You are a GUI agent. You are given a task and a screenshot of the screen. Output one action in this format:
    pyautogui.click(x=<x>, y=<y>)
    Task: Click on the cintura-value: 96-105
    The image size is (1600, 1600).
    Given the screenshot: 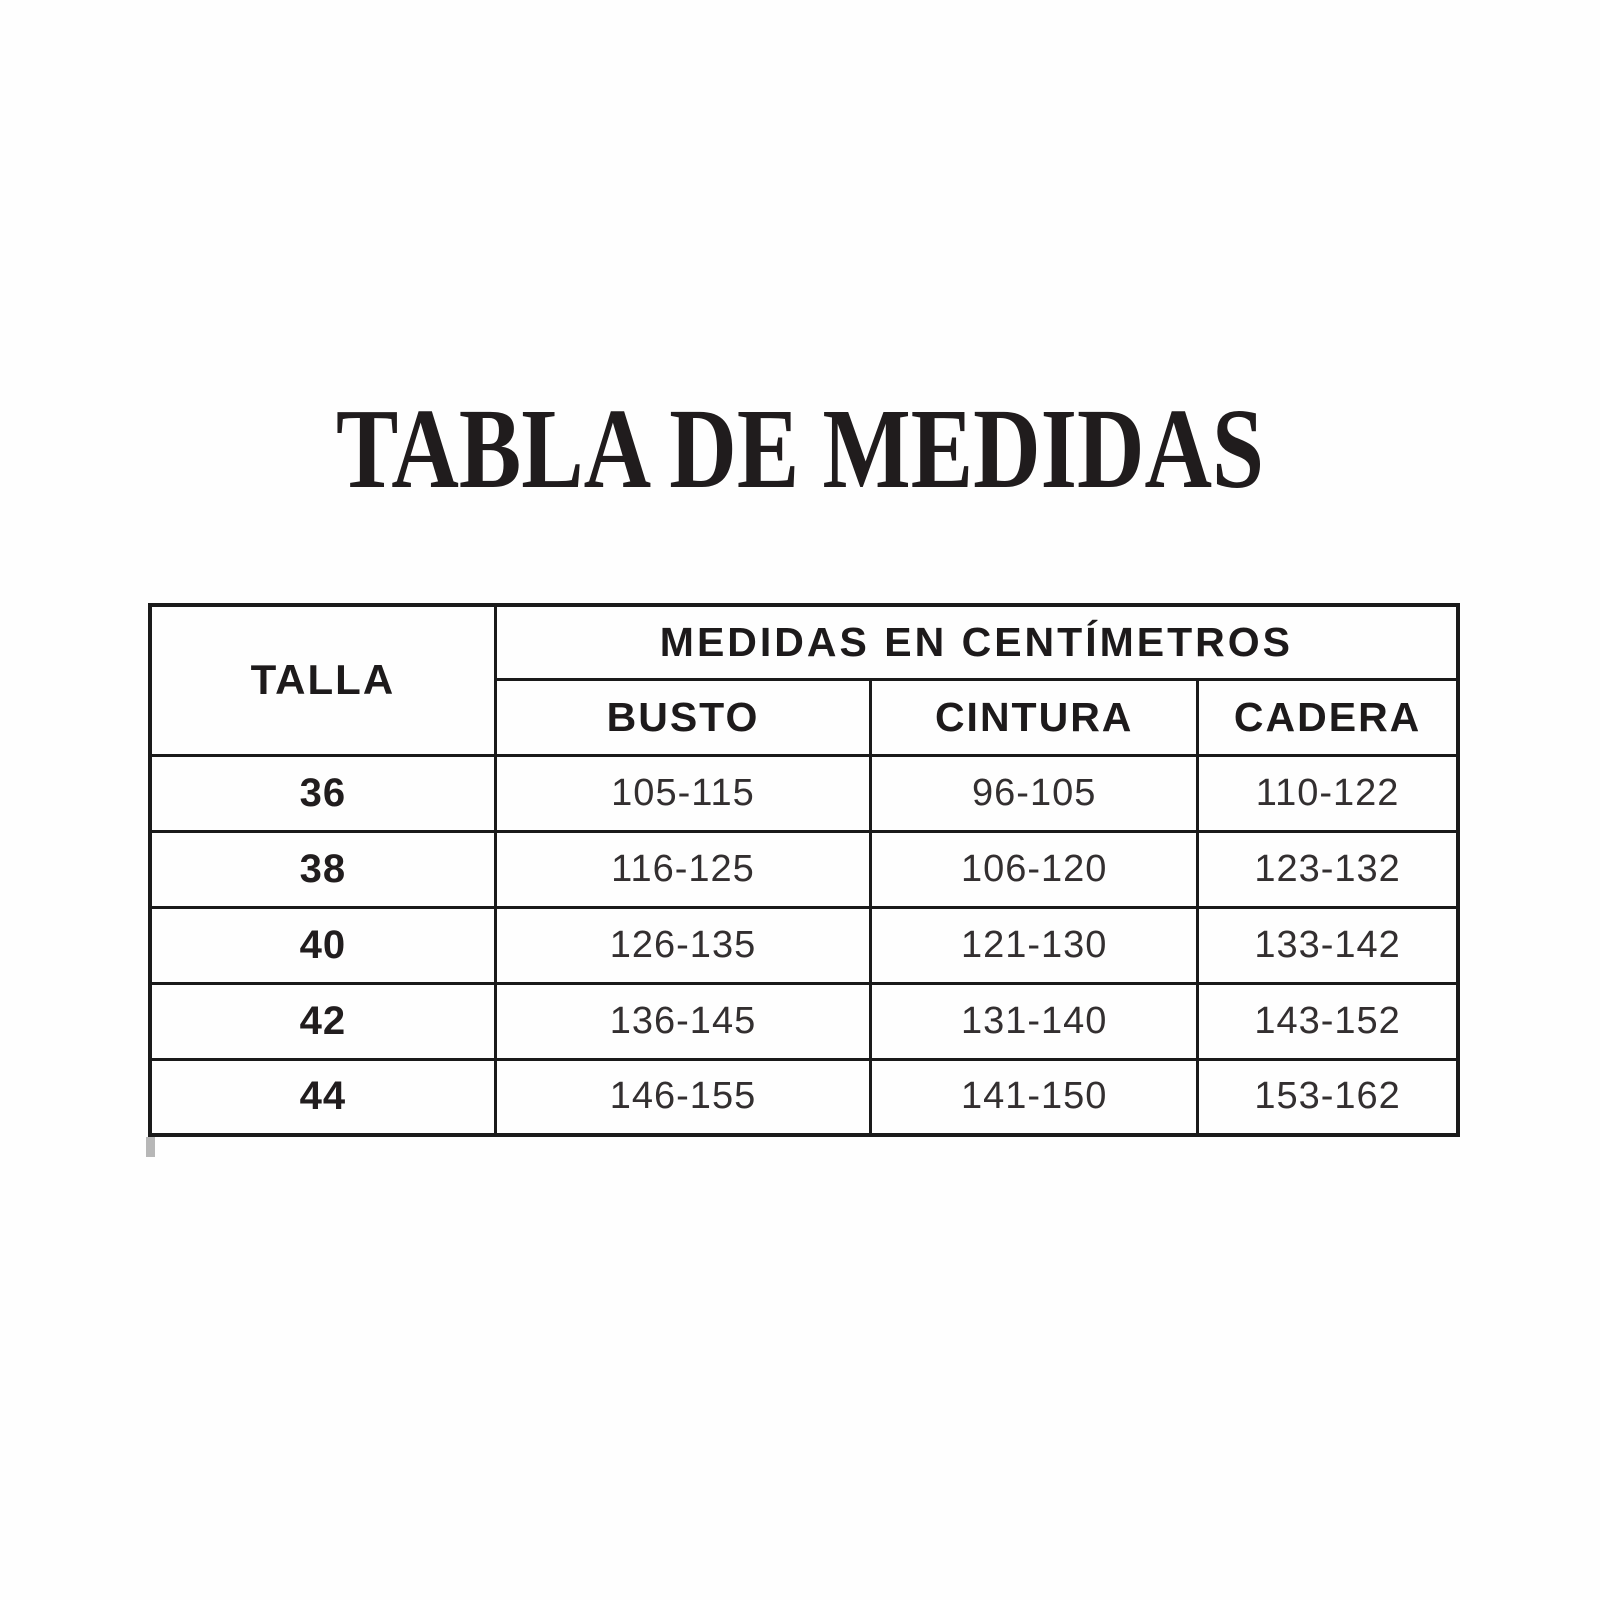 What is the action you would take?
    pyautogui.click(x=1034, y=793)
    